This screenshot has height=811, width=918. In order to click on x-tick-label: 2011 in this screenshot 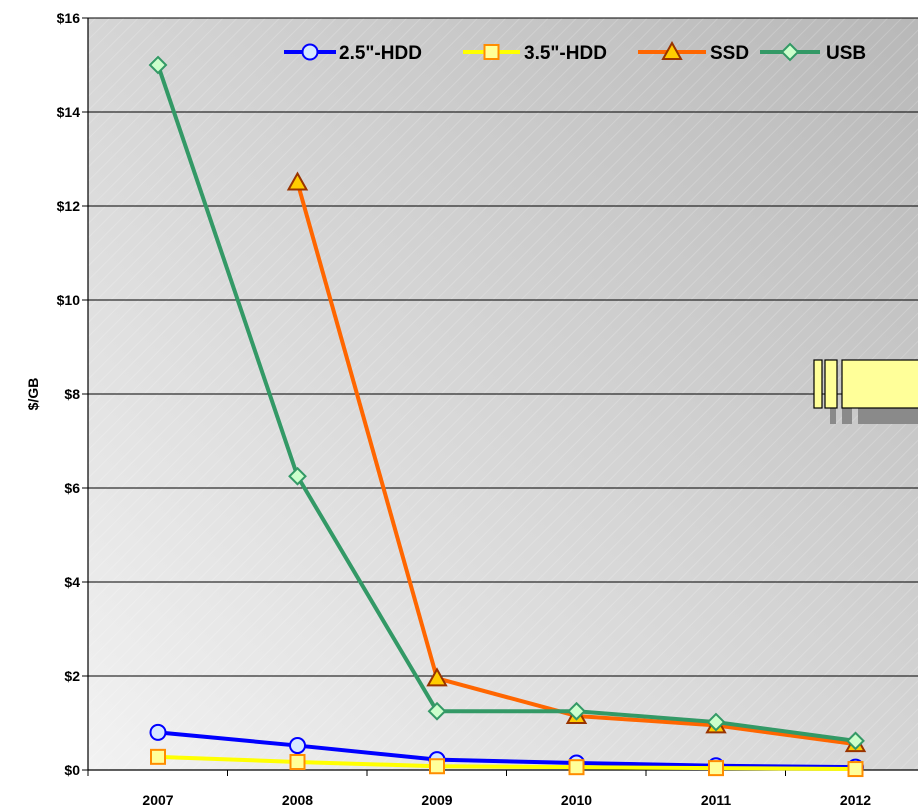, I will do `click(716, 800)`.